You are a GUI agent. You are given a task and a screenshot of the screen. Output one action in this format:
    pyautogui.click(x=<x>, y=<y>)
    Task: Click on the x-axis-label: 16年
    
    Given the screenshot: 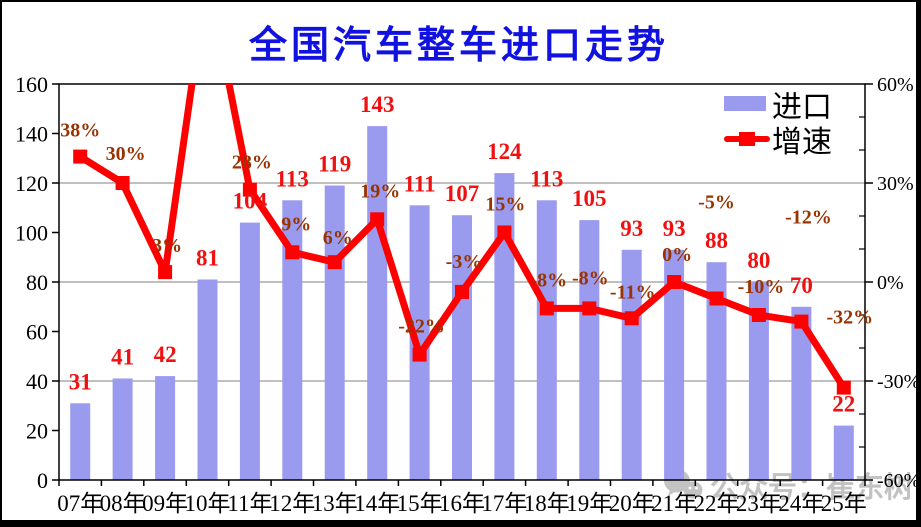 What is the action you would take?
    pyautogui.click(x=462, y=503)
    